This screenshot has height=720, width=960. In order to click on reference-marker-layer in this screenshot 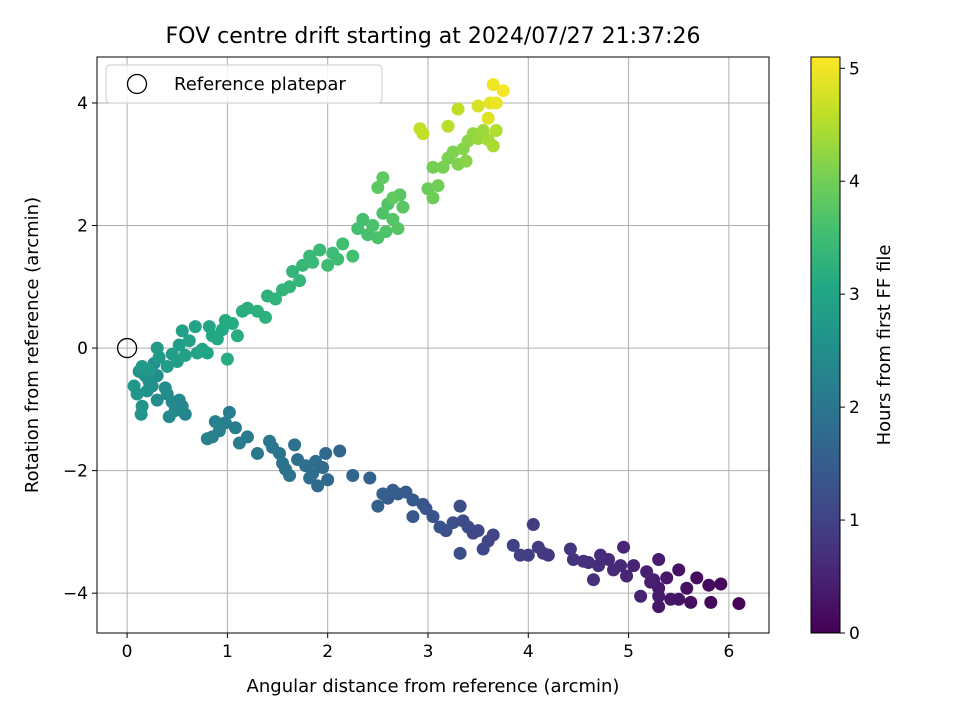, I will do `click(127, 348)`.